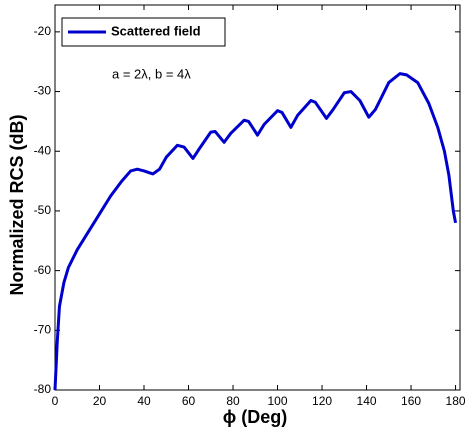 This screenshot has height=438, width=474. Describe the element at coordinates (43, 389) in the screenshot. I see `y-tick-label: -80` at that location.